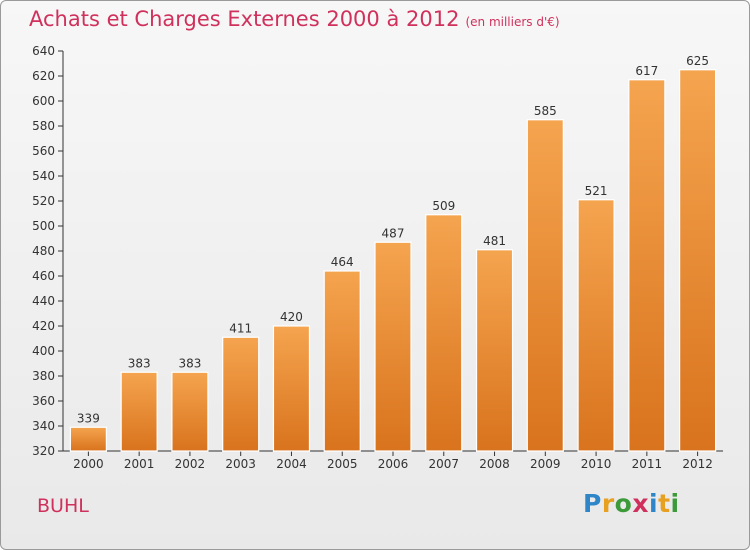  I want to click on bar-2006, so click(393, 346).